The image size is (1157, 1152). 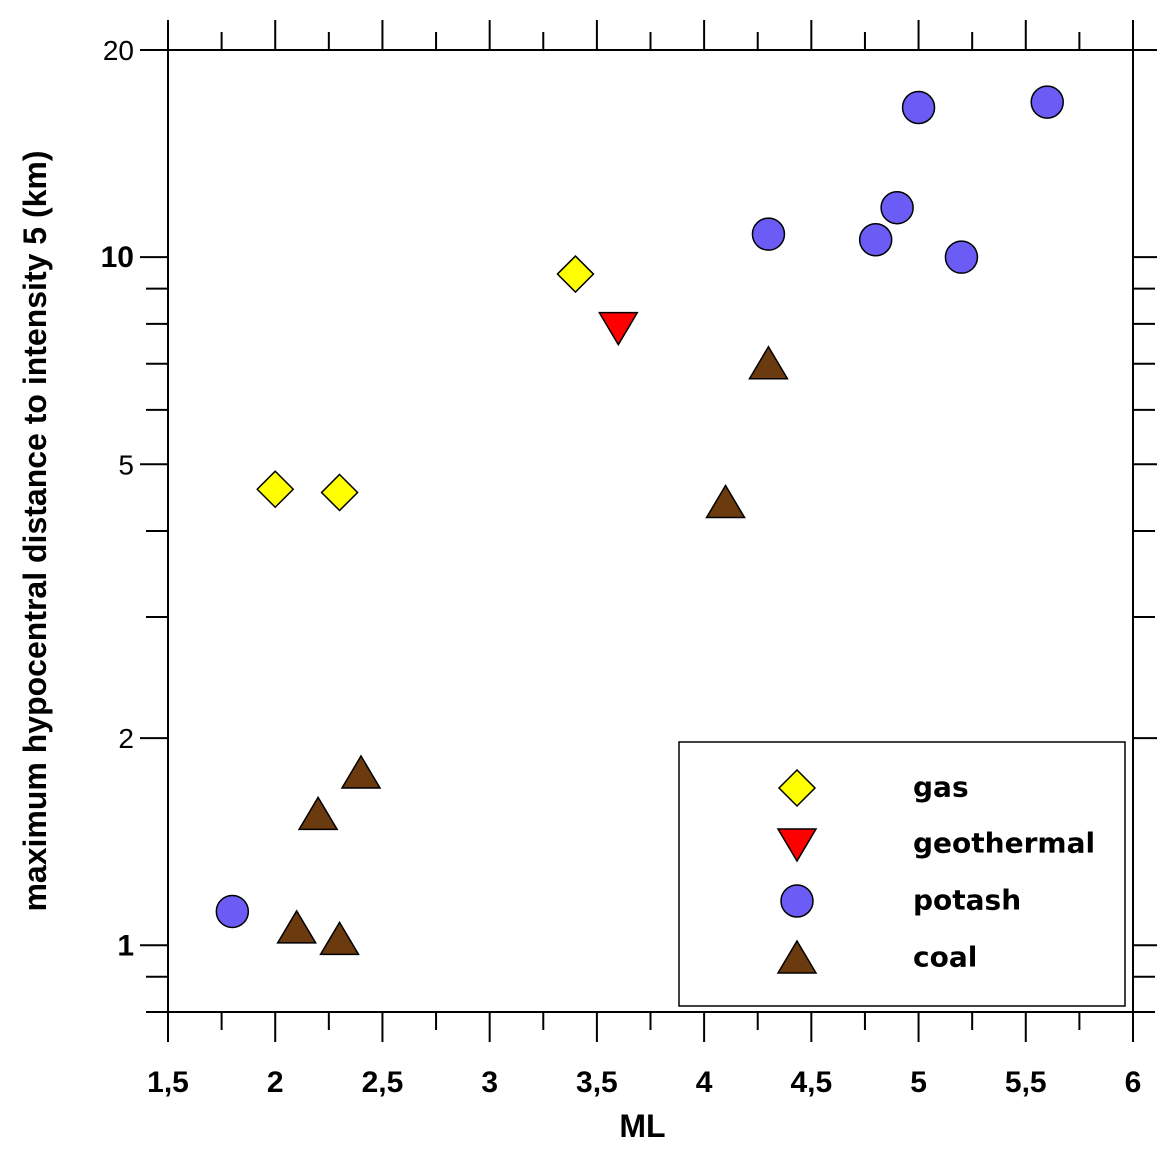 What do you see at coordinates (117, 498) in the screenshot?
I see `y-tick-labels: 1 2 5 10 20` at bounding box center [117, 498].